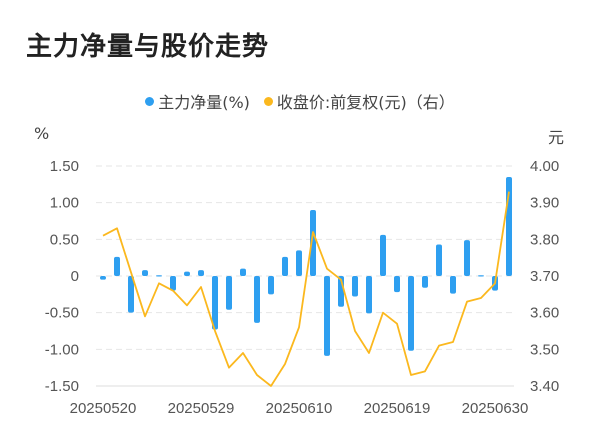 The height and width of the screenshot is (446, 600). I want to click on x-tick-label: 20250529, so click(201, 408).